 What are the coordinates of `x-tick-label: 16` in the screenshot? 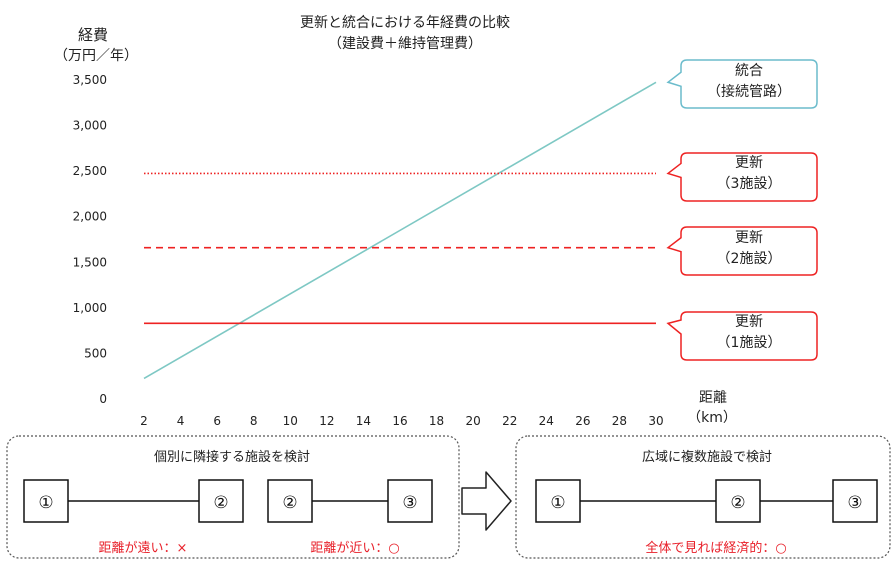 It's located at (399, 421).